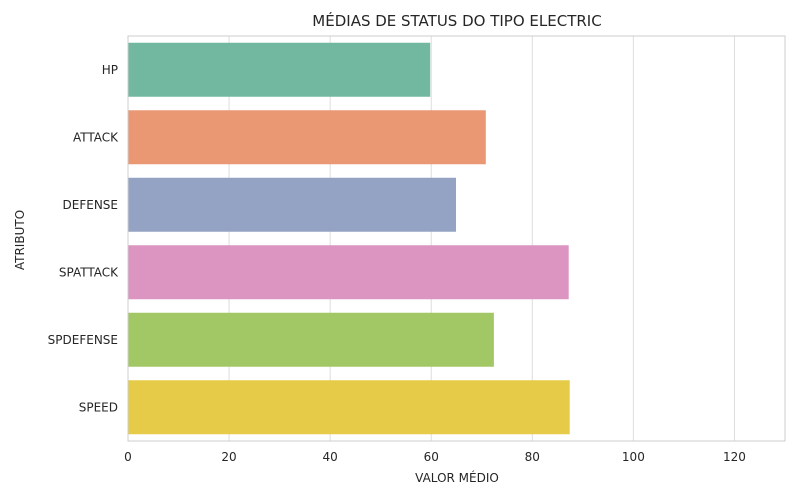  What do you see at coordinates (83, 340) in the screenshot?
I see `y-tick-label: SPDEFENSE` at bounding box center [83, 340].